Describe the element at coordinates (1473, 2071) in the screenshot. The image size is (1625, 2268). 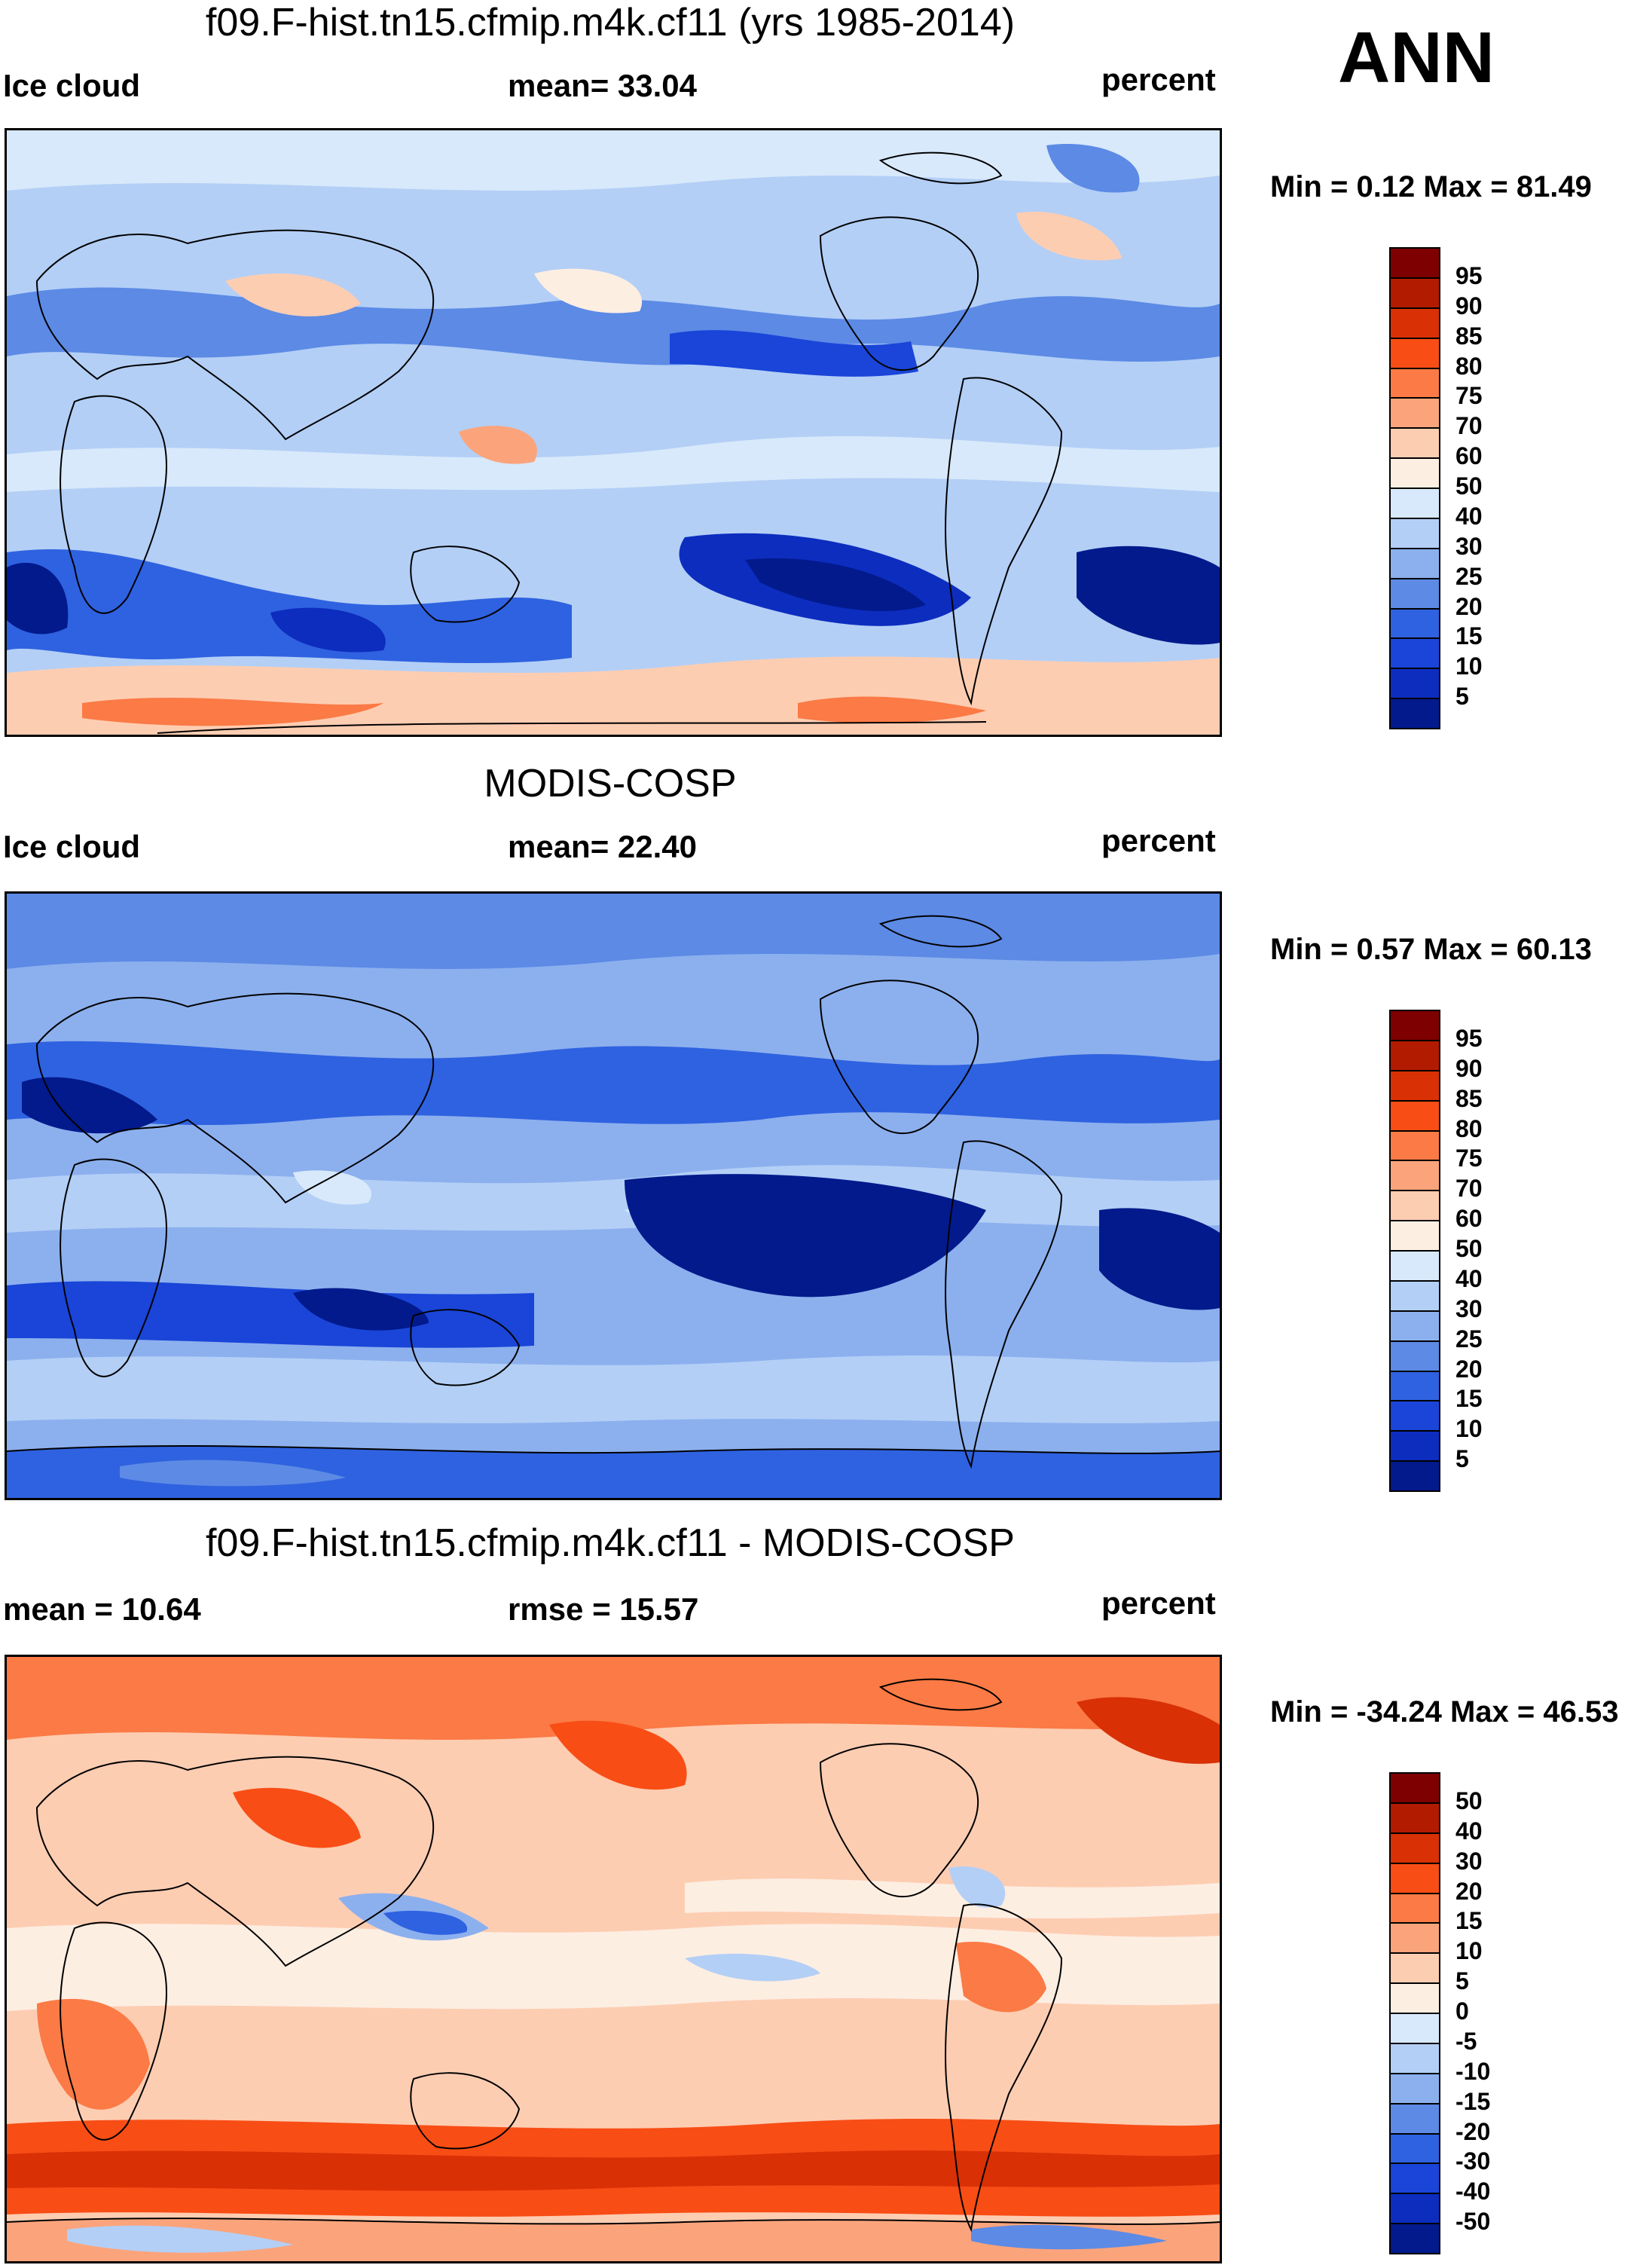
I see `colorbar-tick-label: -10` at that location.